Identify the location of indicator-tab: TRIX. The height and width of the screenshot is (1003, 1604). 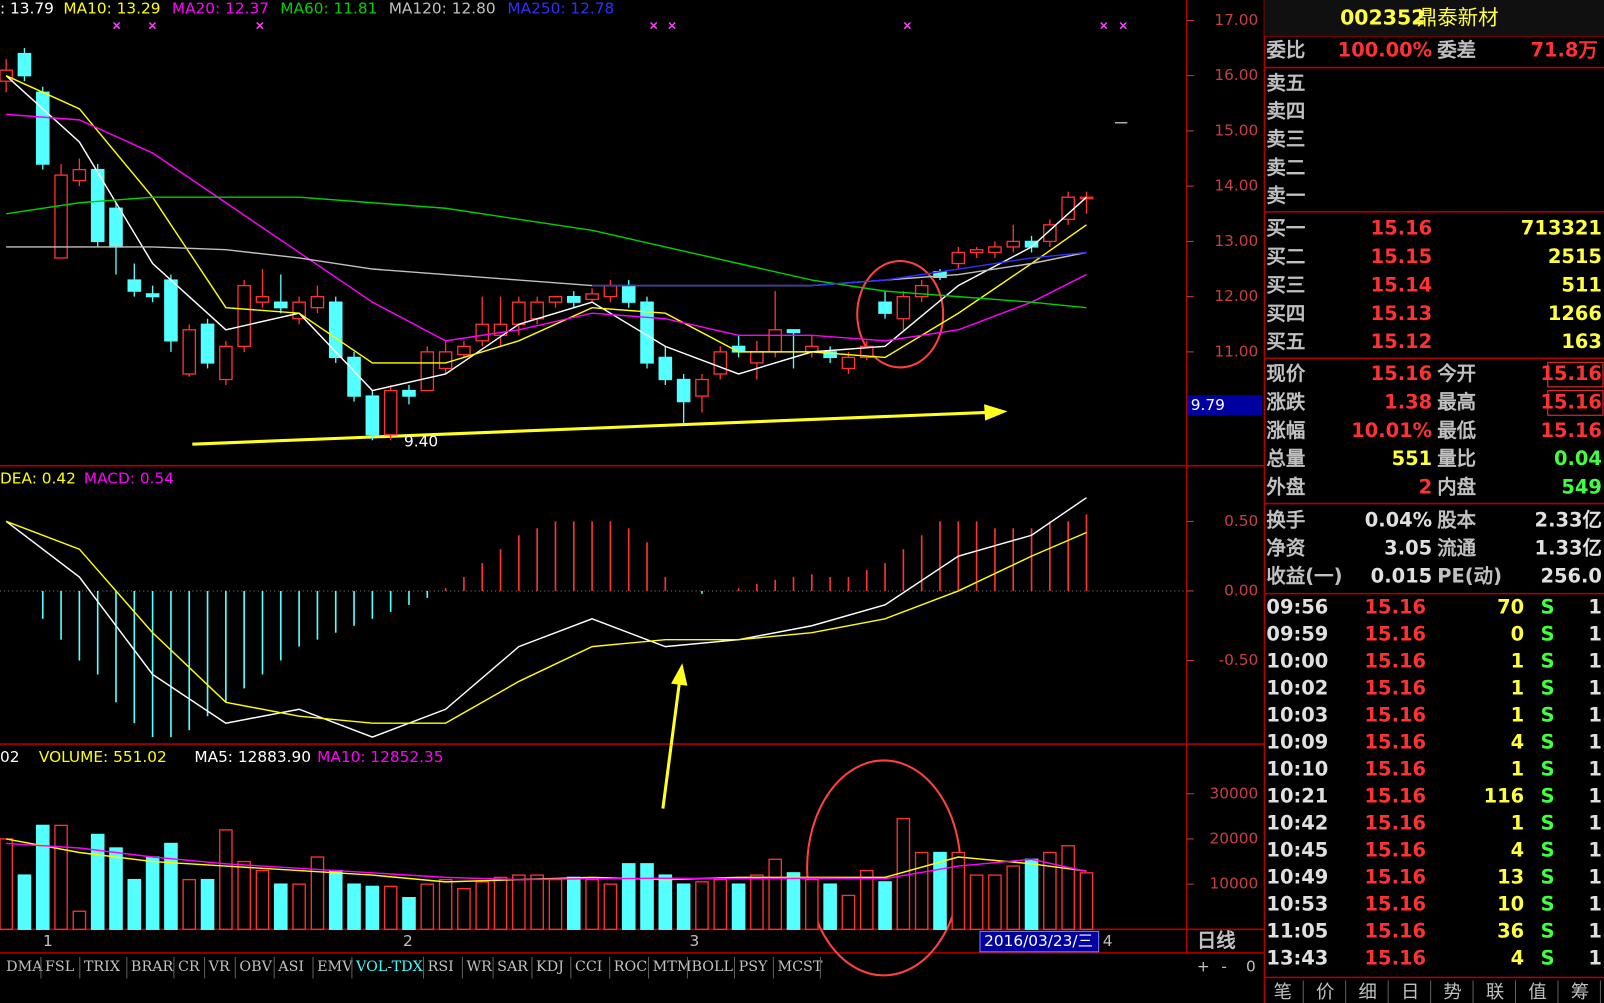
(102, 967).